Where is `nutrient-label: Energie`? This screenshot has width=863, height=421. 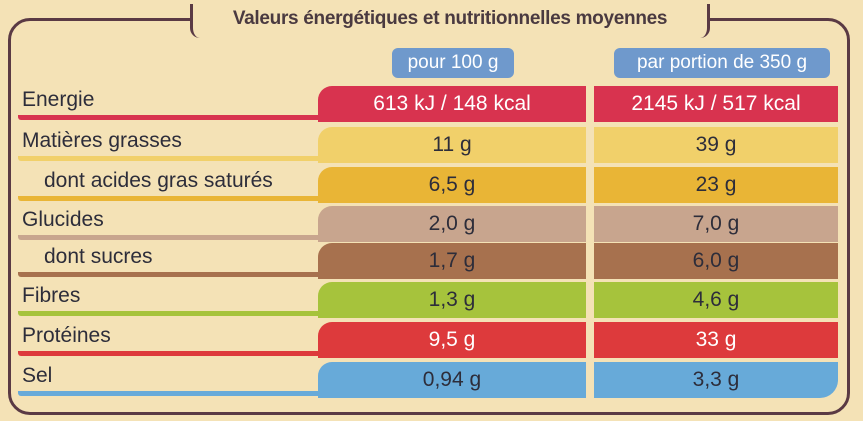 nutrient-label: Energie is located at coordinates (58, 99).